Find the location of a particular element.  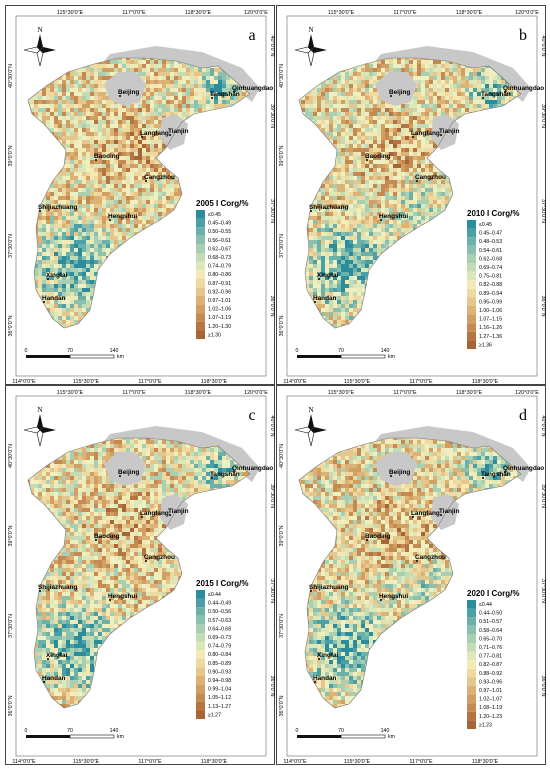

legend-entry: 0.69–0.74 is located at coordinates (490, 268).